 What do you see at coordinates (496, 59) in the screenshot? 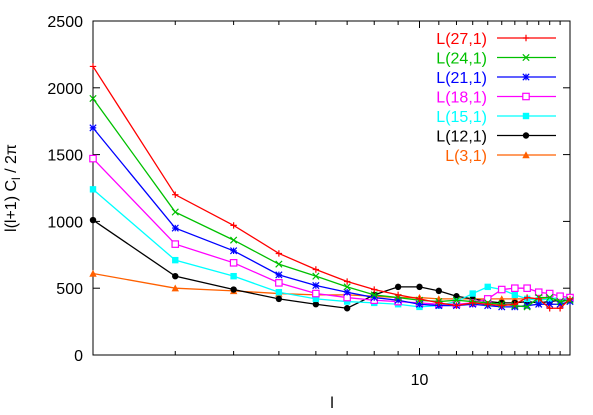
I see `legend-item: L(24,1)` at bounding box center [496, 59].